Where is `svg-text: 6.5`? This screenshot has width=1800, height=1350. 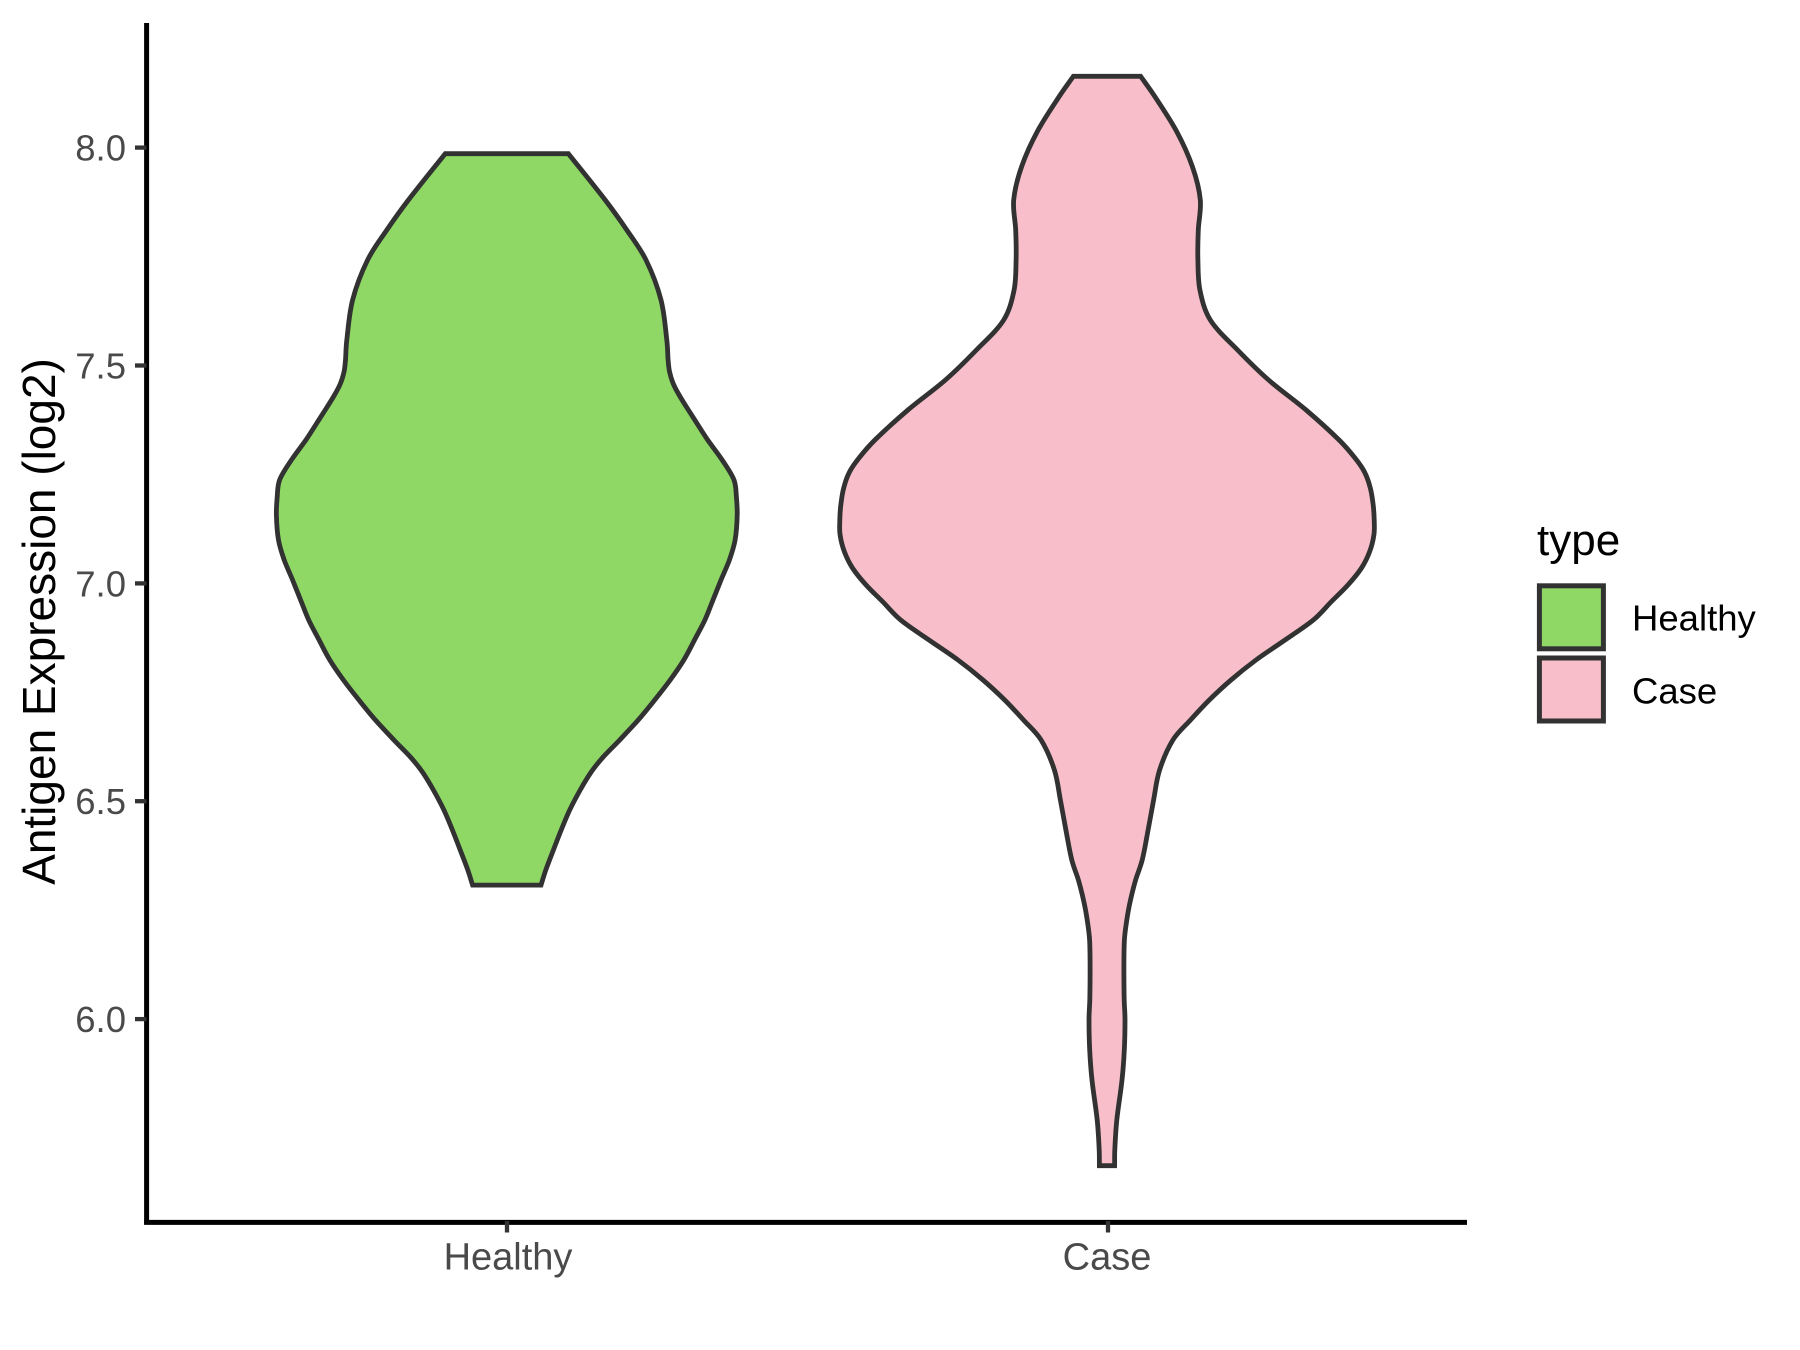 svg-text: 6.5 is located at coordinates (100, 801).